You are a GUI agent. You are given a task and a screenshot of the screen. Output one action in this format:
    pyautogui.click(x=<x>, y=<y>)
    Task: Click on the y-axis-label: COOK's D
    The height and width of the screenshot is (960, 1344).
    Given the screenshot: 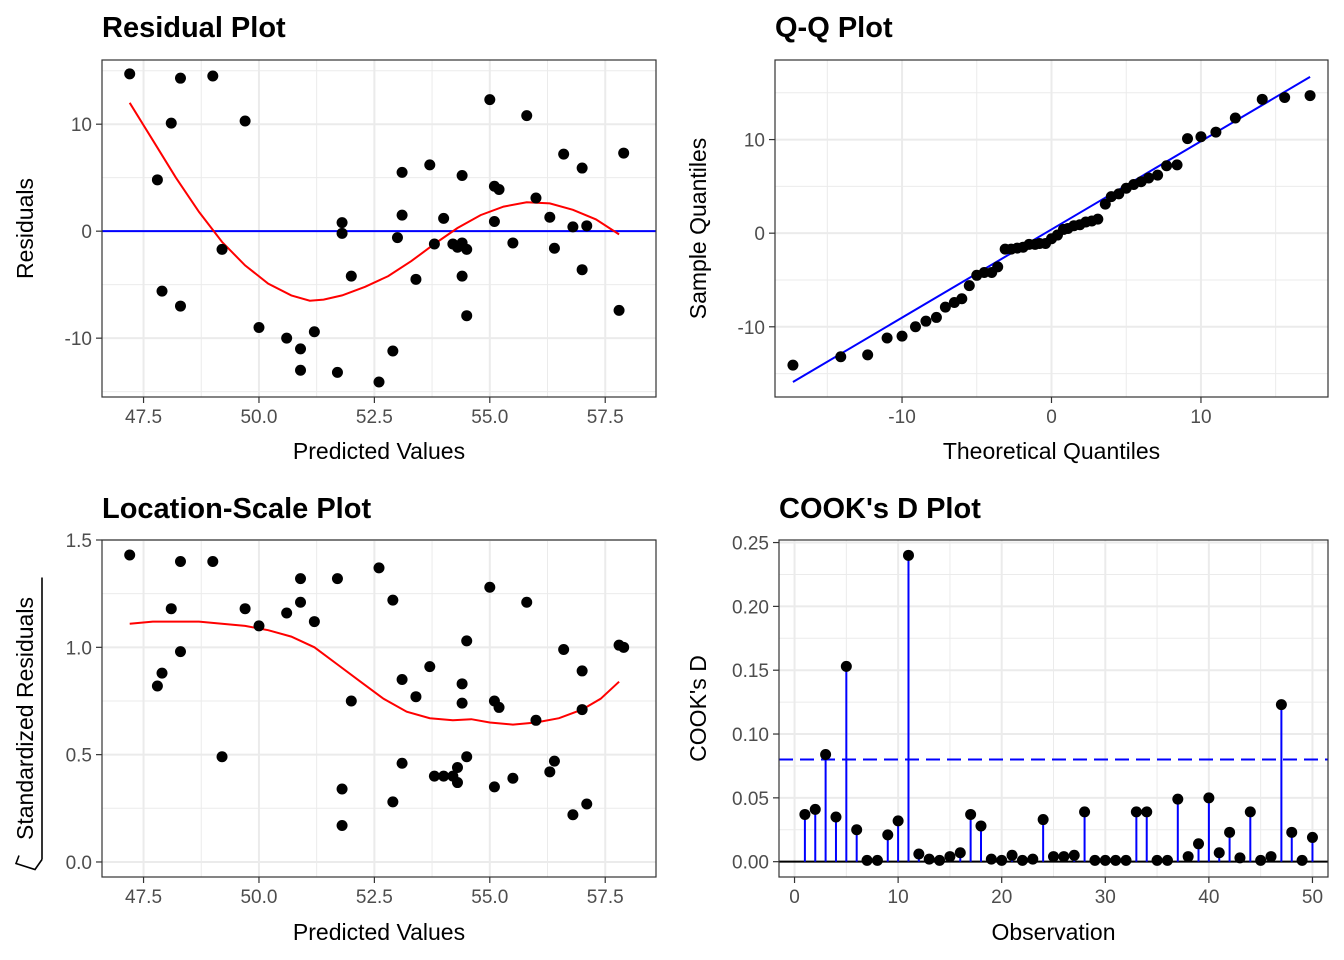 What is the action you would take?
    pyautogui.click(x=698, y=708)
    